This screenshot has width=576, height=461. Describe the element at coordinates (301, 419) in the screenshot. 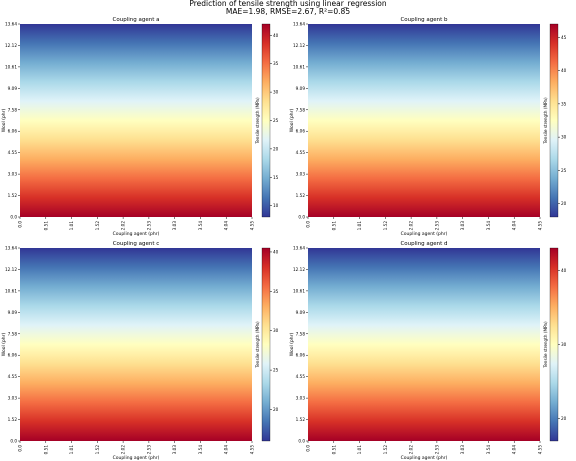

I see `y-tick-label: 1.52` at that location.